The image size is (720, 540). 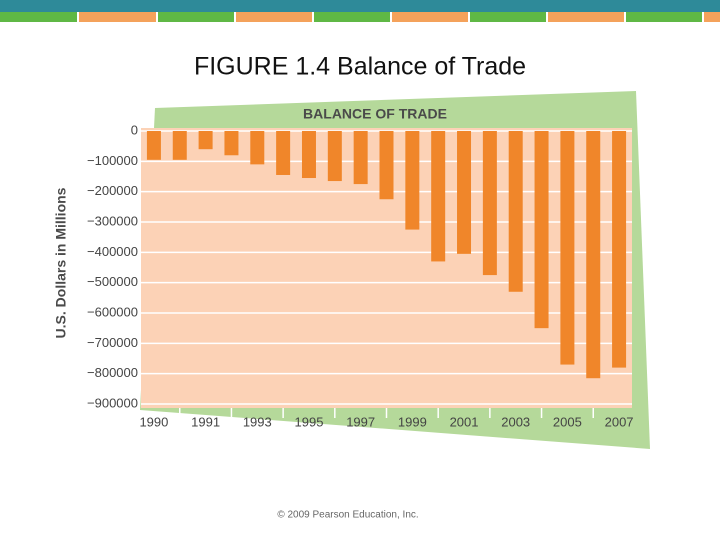 What do you see at coordinates (112, 251) in the screenshot?
I see `y-tick-label: −400000` at bounding box center [112, 251].